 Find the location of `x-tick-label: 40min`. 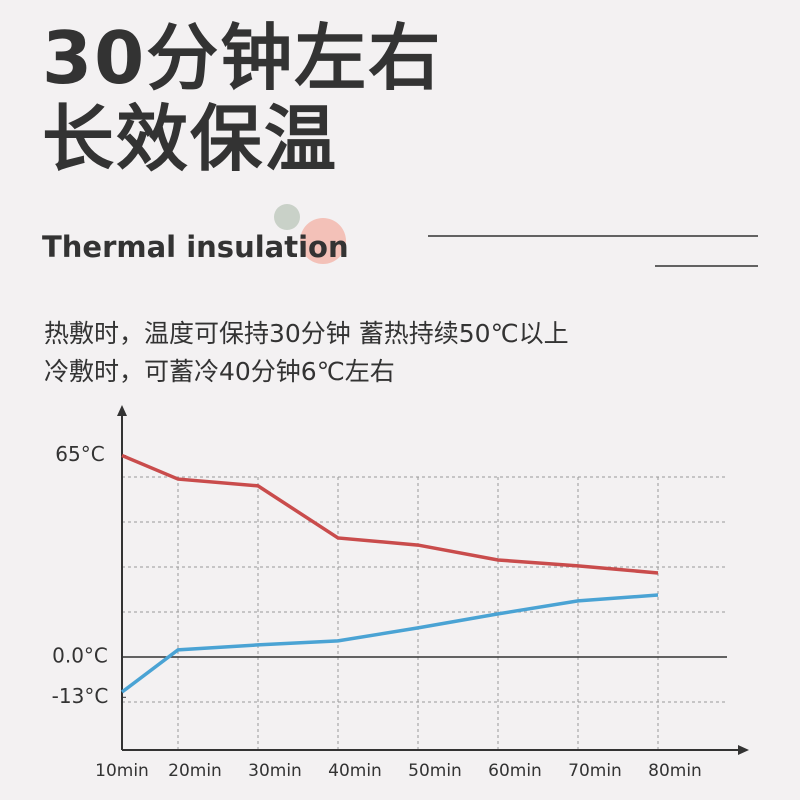

x-tick-label: 40min is located at coordinates (355, 771).